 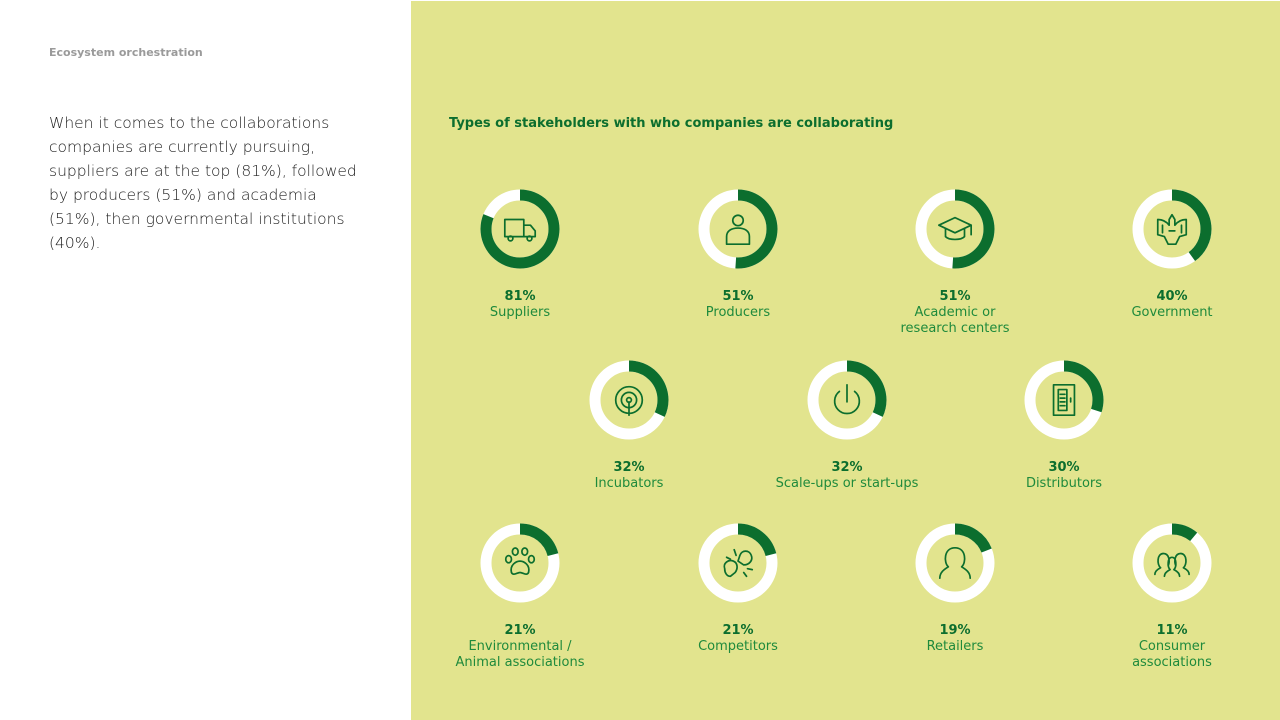 What do you see at coordinates (955, 646) in the screenshot?
I see `donut-label: Retailers` at bounding box center [955, 646].